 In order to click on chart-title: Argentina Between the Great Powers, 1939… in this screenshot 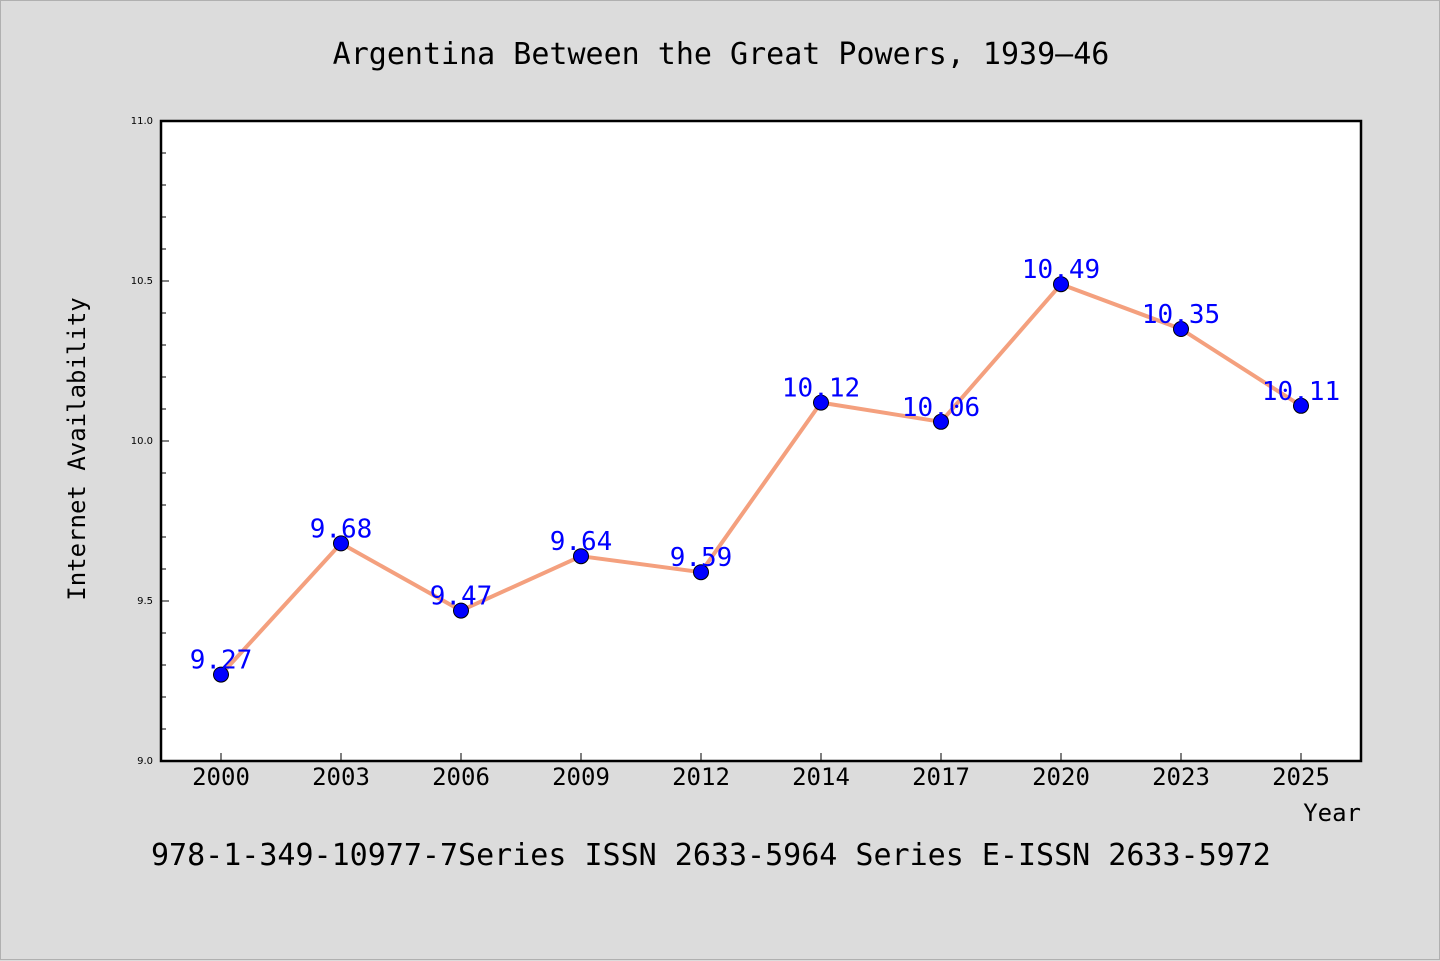, I will do `click(721, 54)`.